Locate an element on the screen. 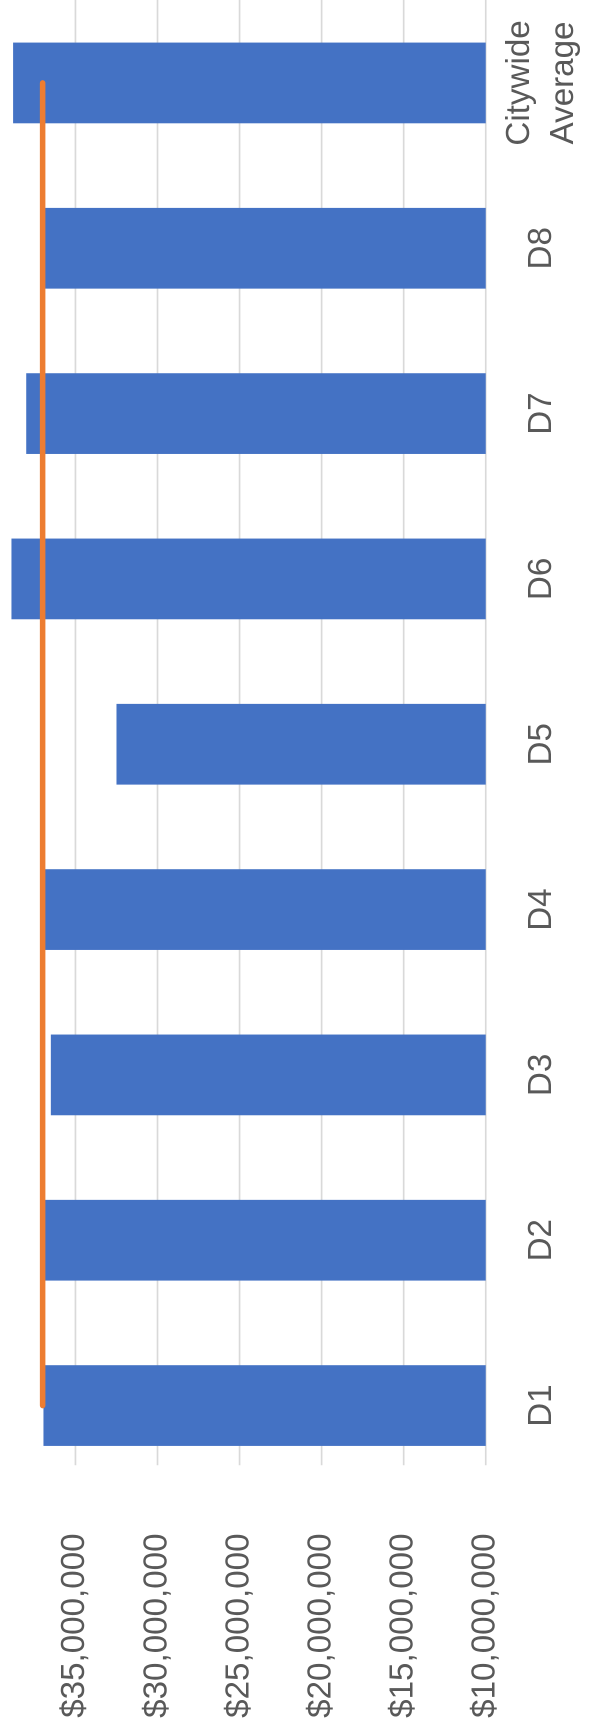 This screenshot has width=601, height=1734. y-tick-label: $20,000,000 is located at coordinates (319, 1625).